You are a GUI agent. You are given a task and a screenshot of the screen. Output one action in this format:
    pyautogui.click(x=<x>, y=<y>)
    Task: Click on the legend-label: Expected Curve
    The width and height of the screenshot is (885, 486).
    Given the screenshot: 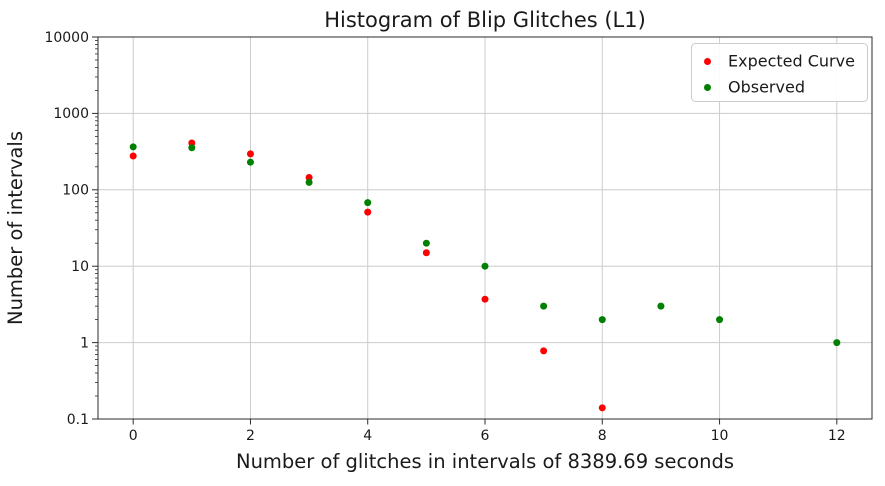 What is the action you would take?
    pyautogui.click(x=791, y=61)
    